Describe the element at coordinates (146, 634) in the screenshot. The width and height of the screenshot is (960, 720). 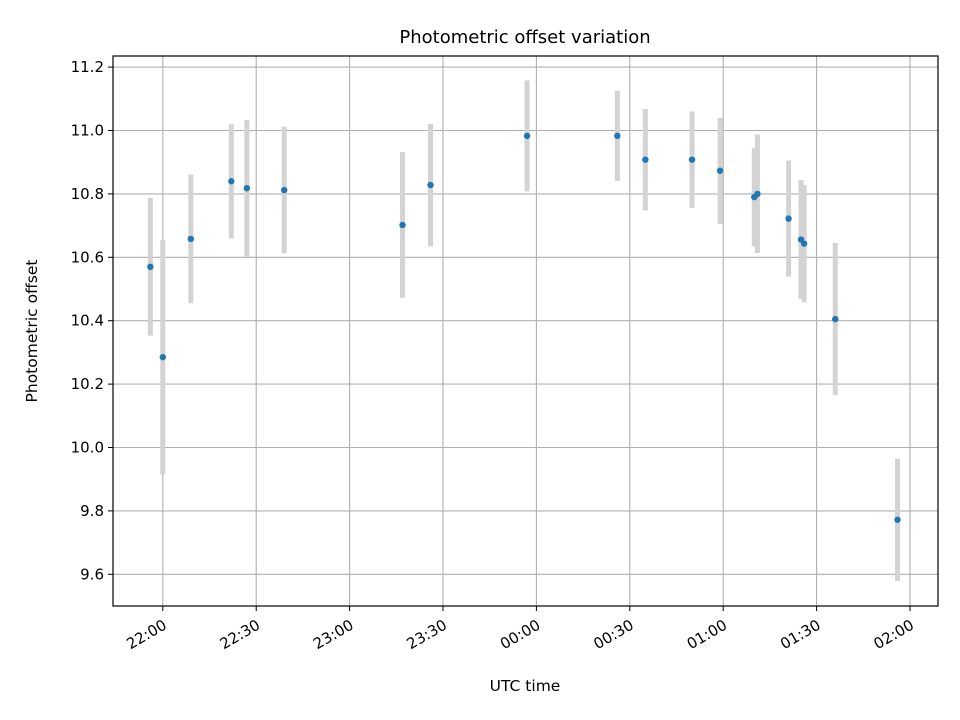
I see `x-tick-label: 22:00` at that location.